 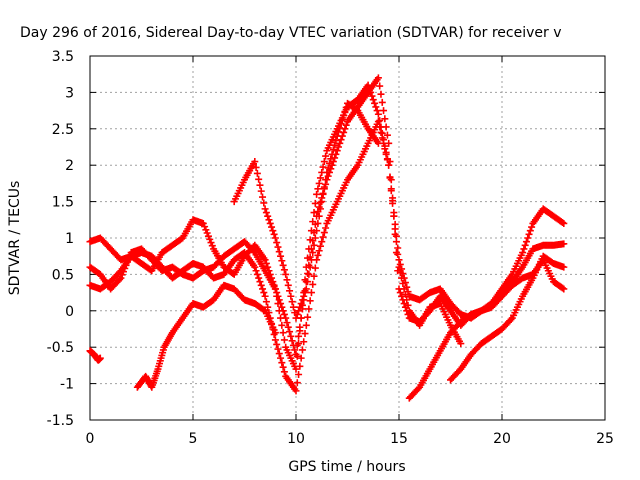 What do you see at coordinates (69, 93) in the screenshot?
I see `y-tick-label: 3` at bounding box center [69, 93].